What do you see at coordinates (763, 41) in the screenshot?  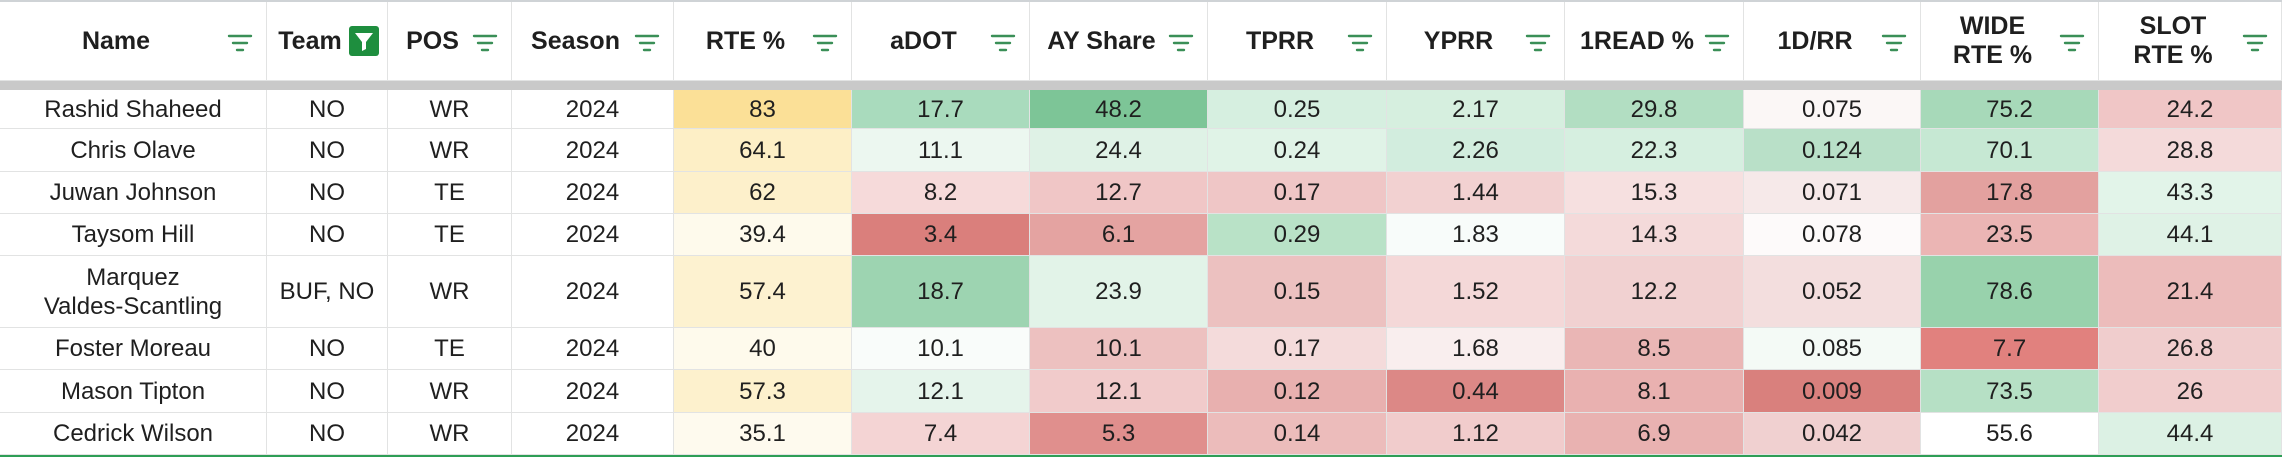 I see `column-header-rte: RTE %` at bounding box center [763, 41].